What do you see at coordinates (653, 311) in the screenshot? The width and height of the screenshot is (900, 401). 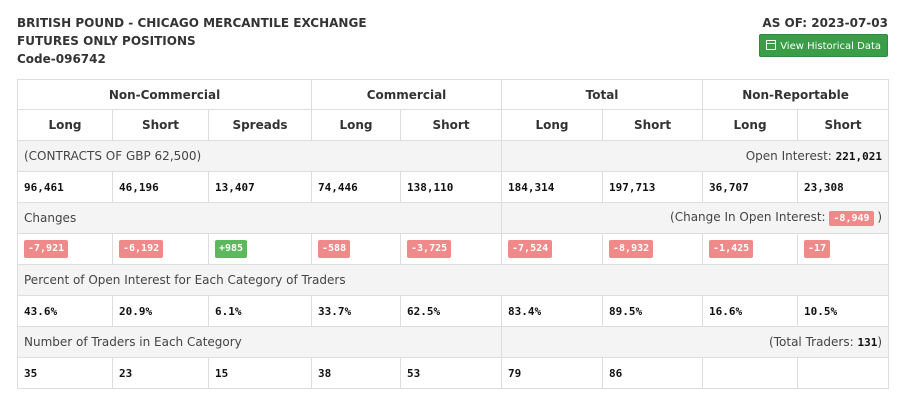 I see `percent-cell: 89.5%` at bounding box center [653, 311].